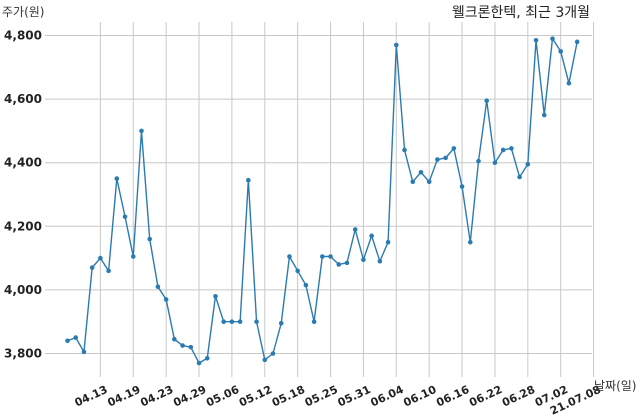  What do you see at coordinates (354, 396) in the screenshot?
I see `x-tick-label: 05.31` at bounding box center [354, 396].